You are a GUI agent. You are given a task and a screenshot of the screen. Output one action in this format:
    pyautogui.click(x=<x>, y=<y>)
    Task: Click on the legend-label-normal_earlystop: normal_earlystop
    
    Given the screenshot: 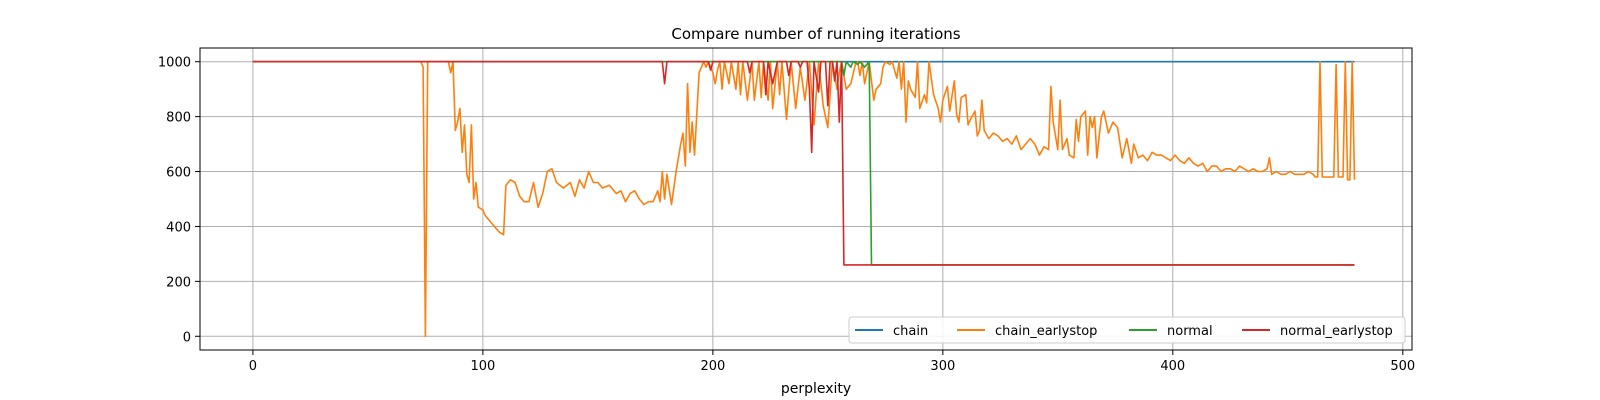 What is the action you would take?
    pyautogui.click(x=1336, y=331)
    